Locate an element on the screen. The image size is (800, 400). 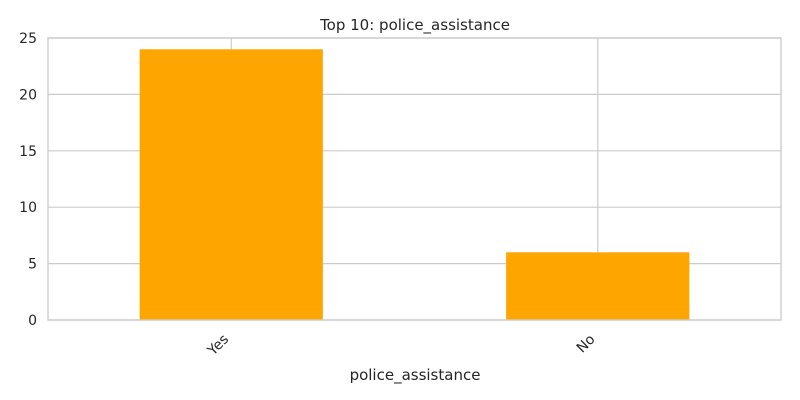
x-axis-label: police_assistance is located at coordinates (415, 375).